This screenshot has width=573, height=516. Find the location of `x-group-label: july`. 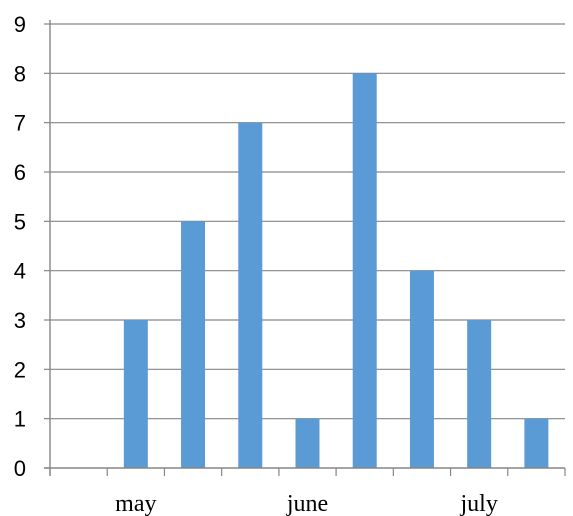

x-group-label: july is located at coordinates (478, 503).